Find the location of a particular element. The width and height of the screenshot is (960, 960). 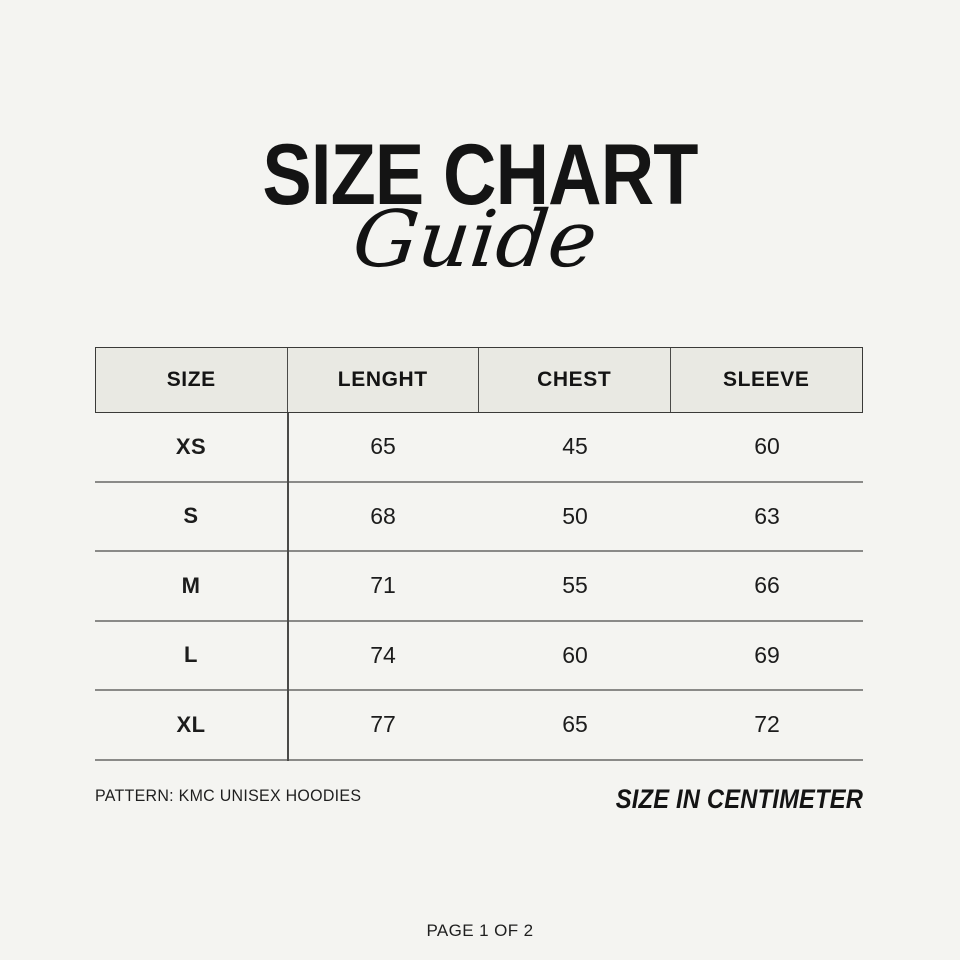

table-row: L 74 60 69 is located at coordinates (479, 656).